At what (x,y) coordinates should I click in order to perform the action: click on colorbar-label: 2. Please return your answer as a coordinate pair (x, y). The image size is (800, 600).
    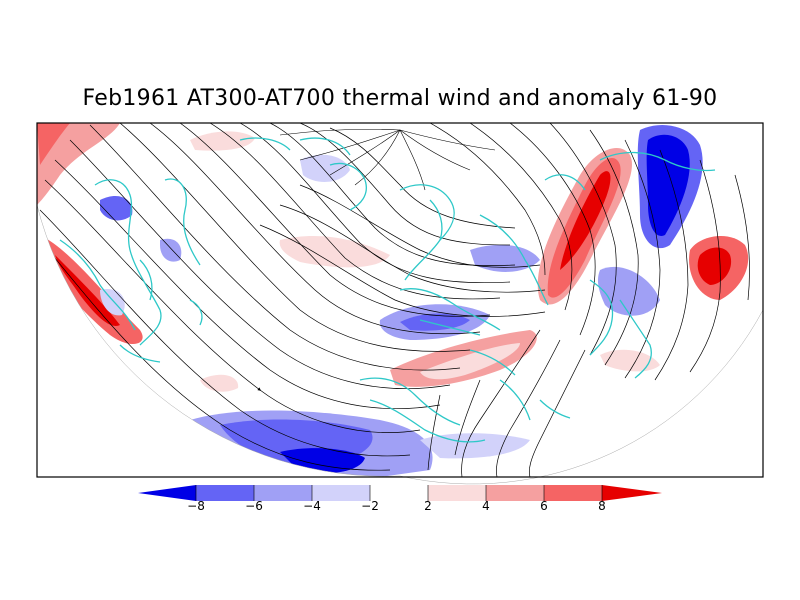
    Looking at the image, I should click on (428, 506).